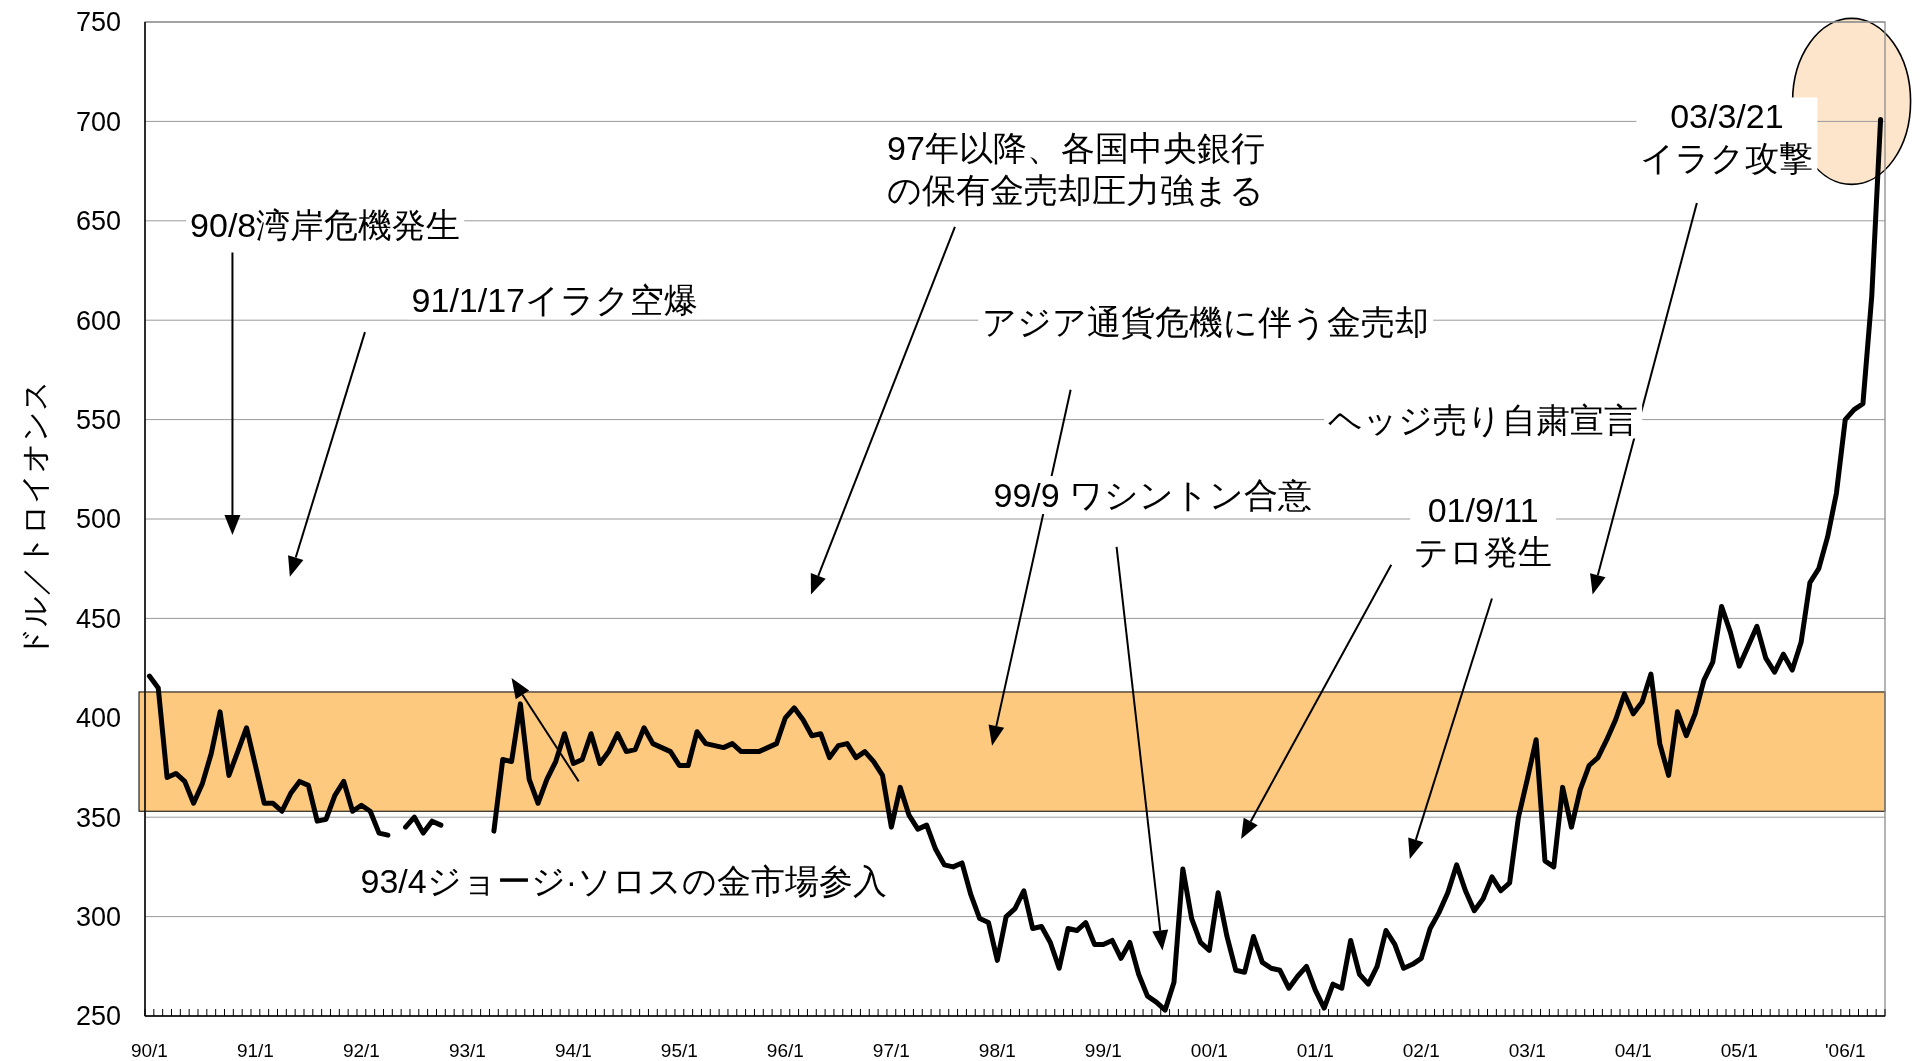 Image resolution: width=1923 pixels, height=1061 pixels. I want to click on xtick-label: 00/1, so click(1209, 1050).